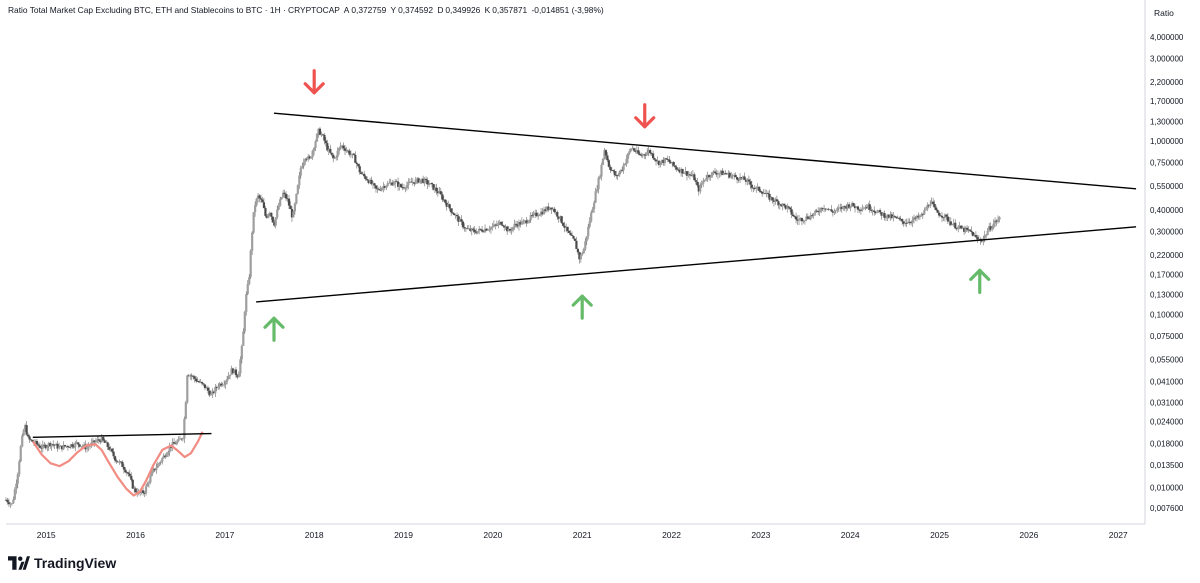  Describe the element at coordinates (1164, 13) in the screenshot. I see `scale-mode-label: Ratio` at that location.